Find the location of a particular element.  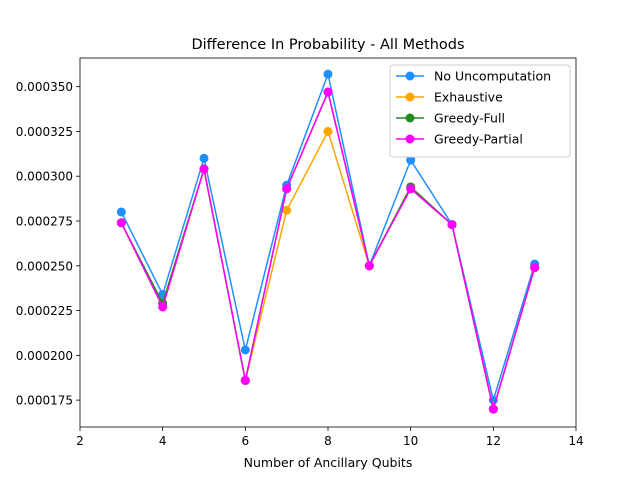

x-axis-label: Number of Ancillary Qubits is located at coordinates (328, 462).